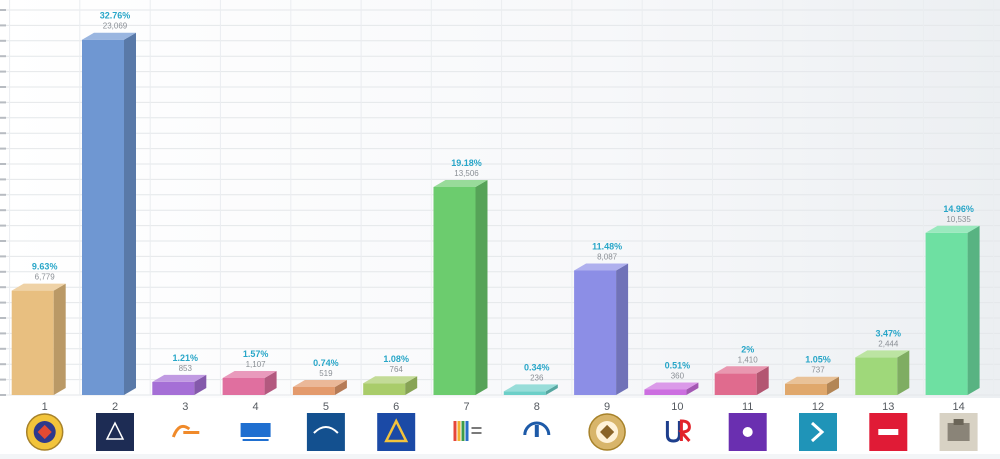  I want to click on percent-label: 19.18%, so click(466, 163).